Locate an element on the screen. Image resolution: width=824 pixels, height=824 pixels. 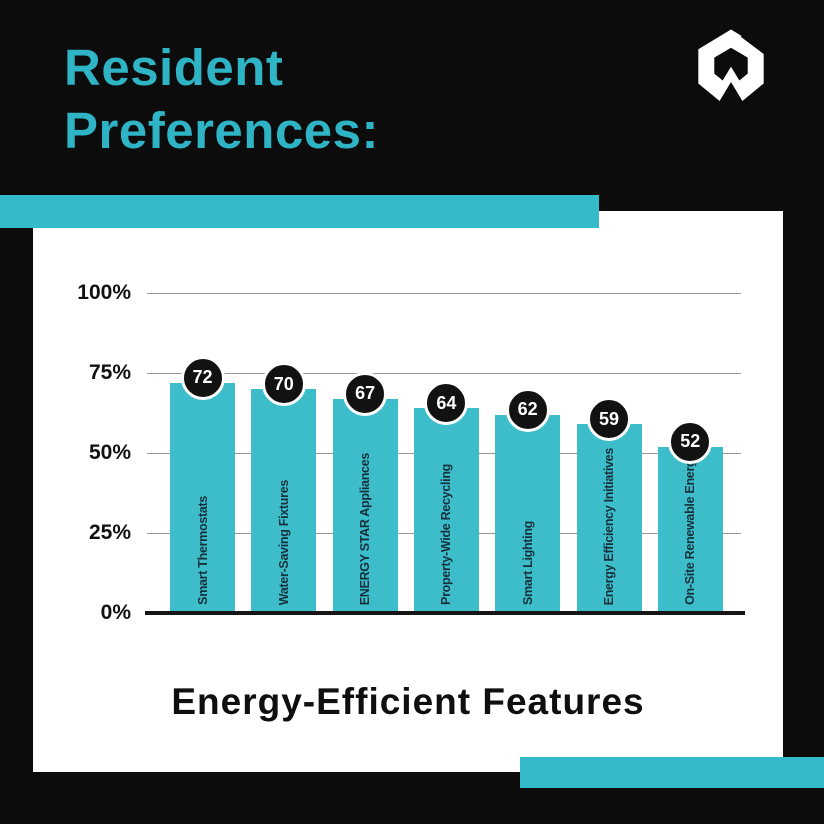
house-chevron-logo-icon is located at coordinates (732, 66).